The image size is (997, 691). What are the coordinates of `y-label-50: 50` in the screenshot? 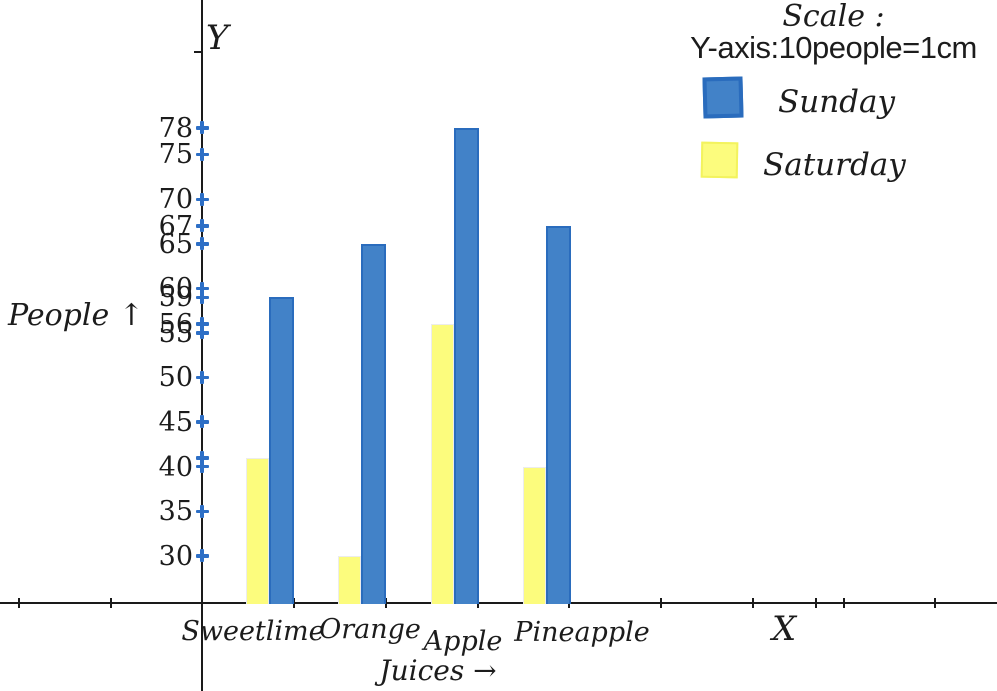 It's located at (175, 378).